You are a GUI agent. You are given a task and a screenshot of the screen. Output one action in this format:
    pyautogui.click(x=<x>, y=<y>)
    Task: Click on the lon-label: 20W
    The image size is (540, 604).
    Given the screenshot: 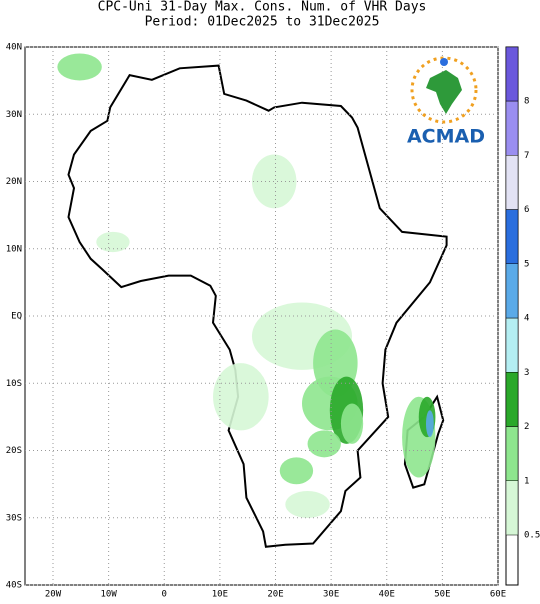 What is the action you would take?
    pyautogui.click(x=53, y=595)
    